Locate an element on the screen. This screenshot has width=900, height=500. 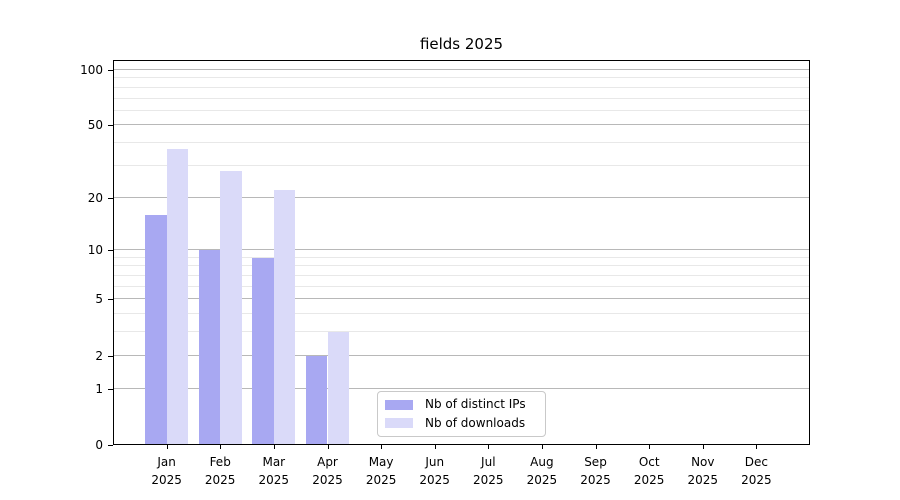
bar-nb-of-downloads-jan is located at coordinates (177, 297).